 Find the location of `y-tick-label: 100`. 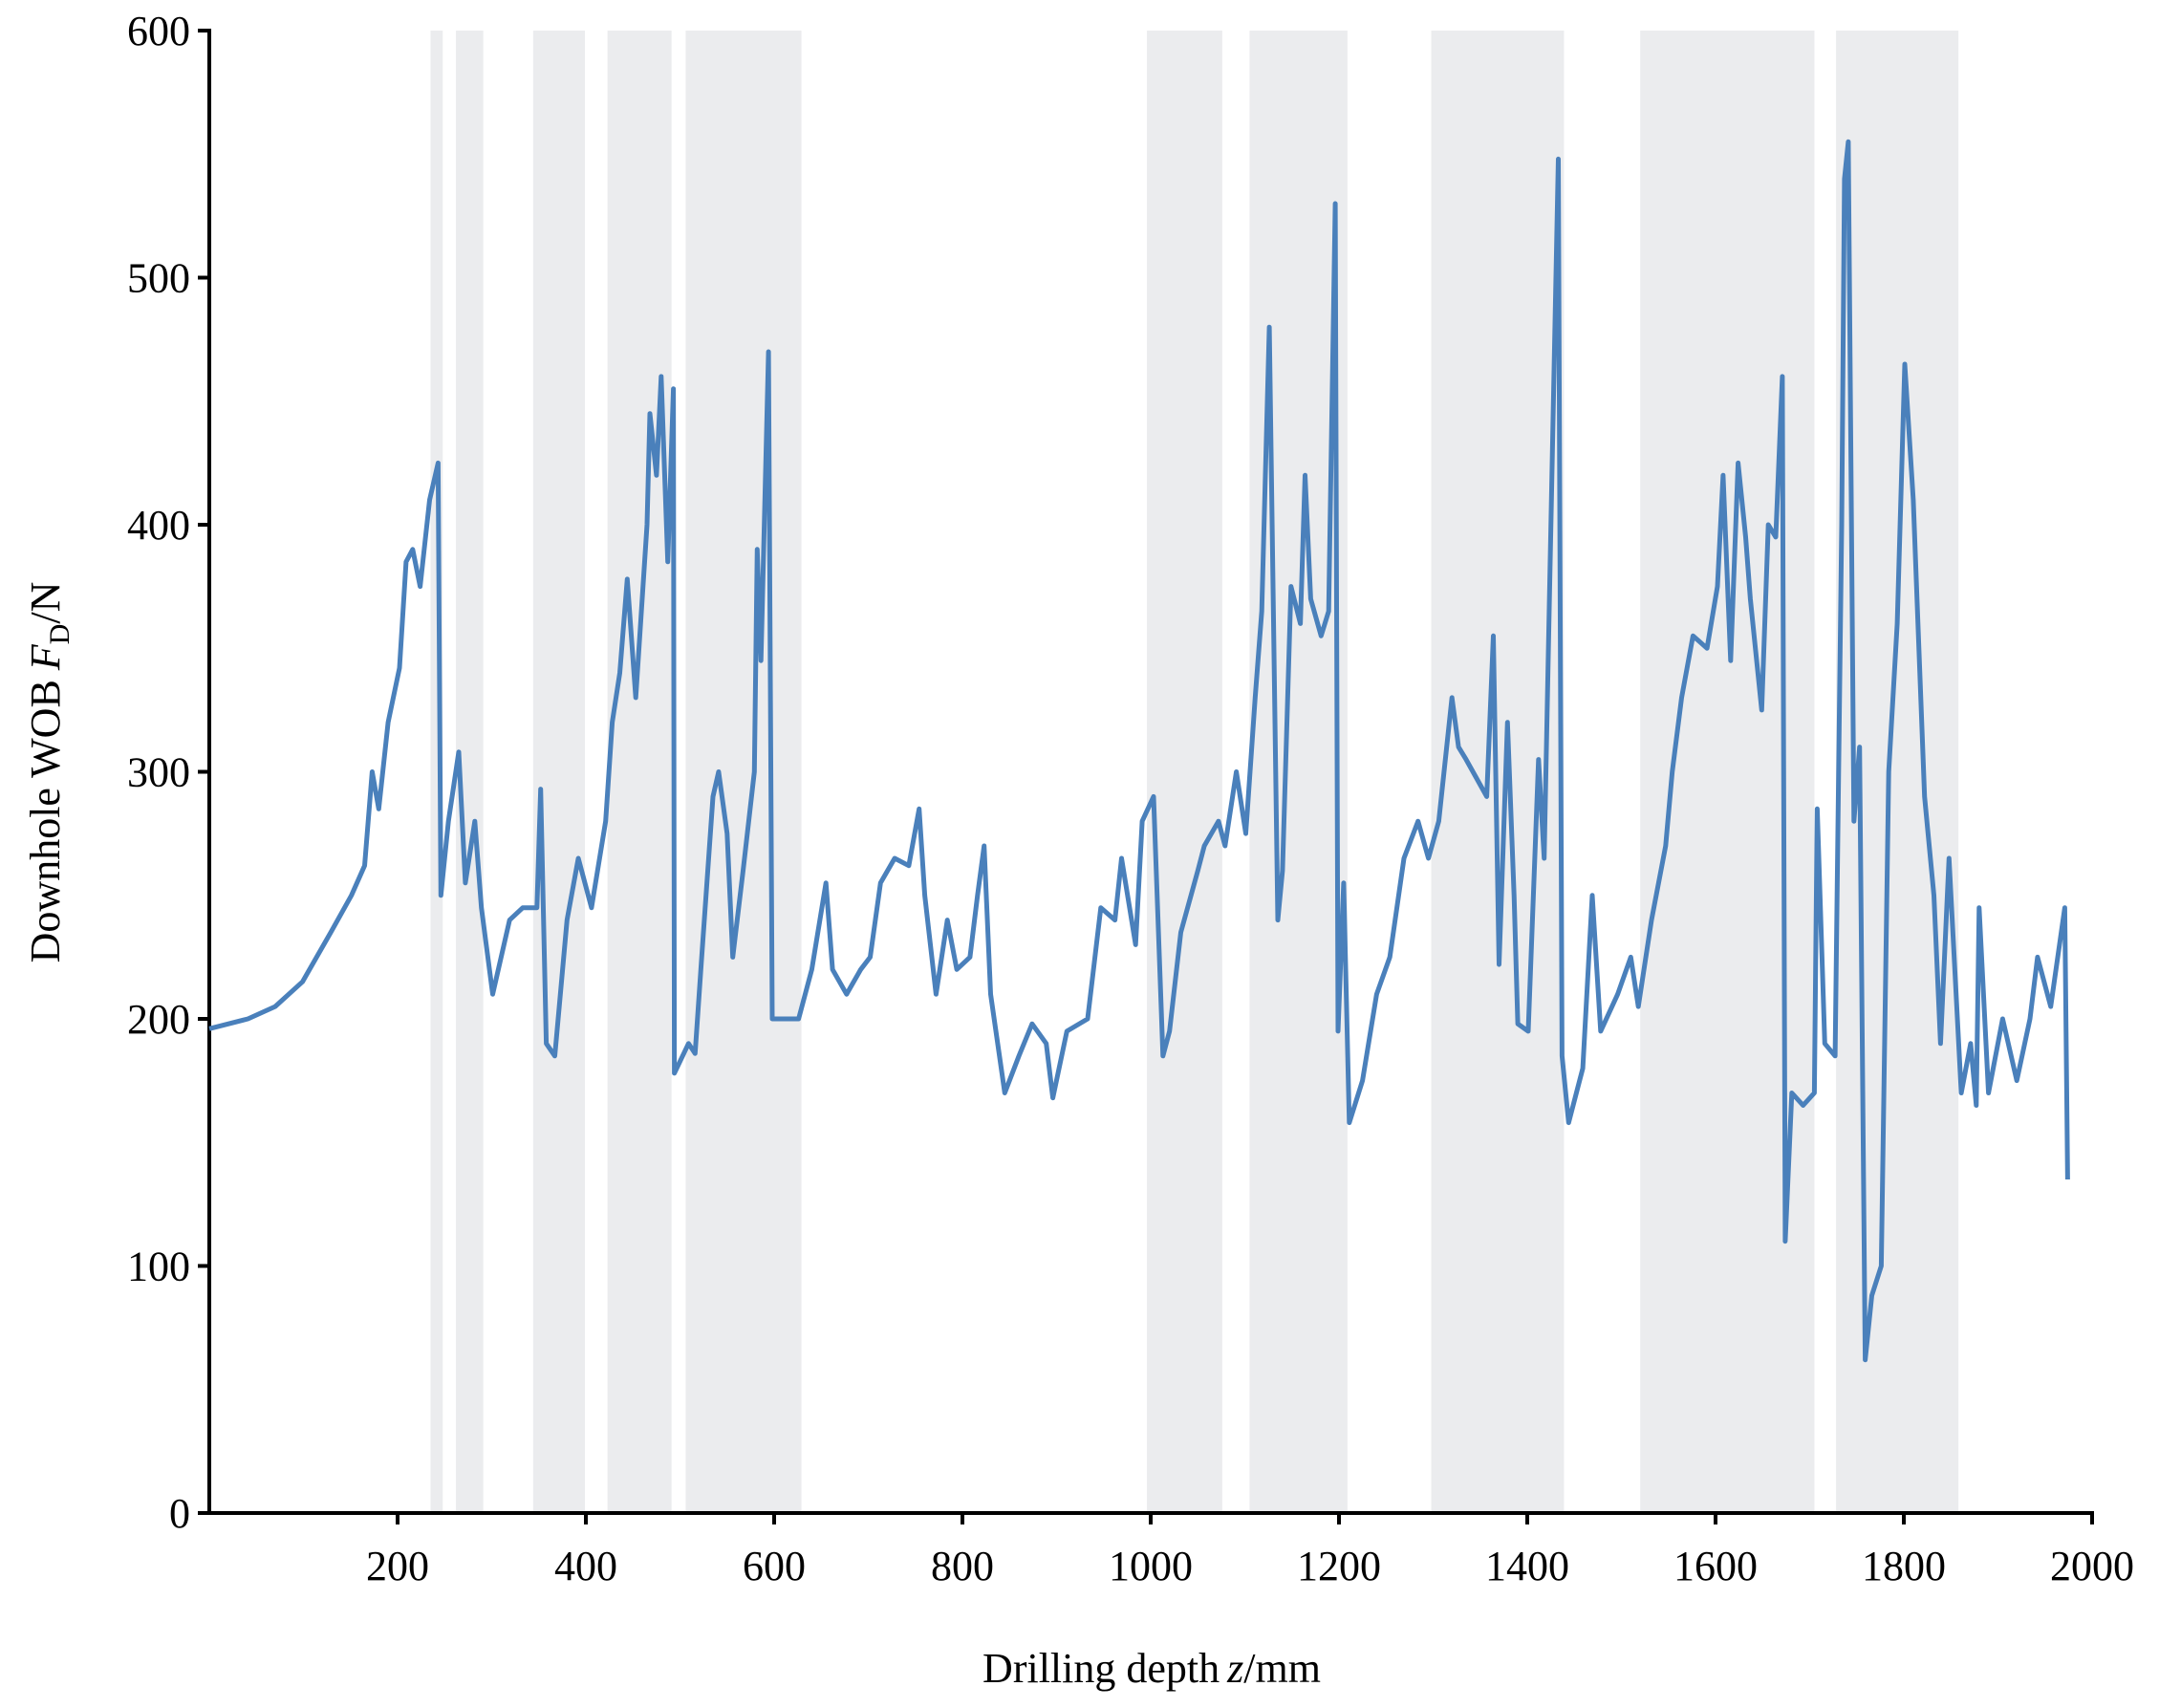

y-tick-label: 100 is located at coordinates (158, 1266).